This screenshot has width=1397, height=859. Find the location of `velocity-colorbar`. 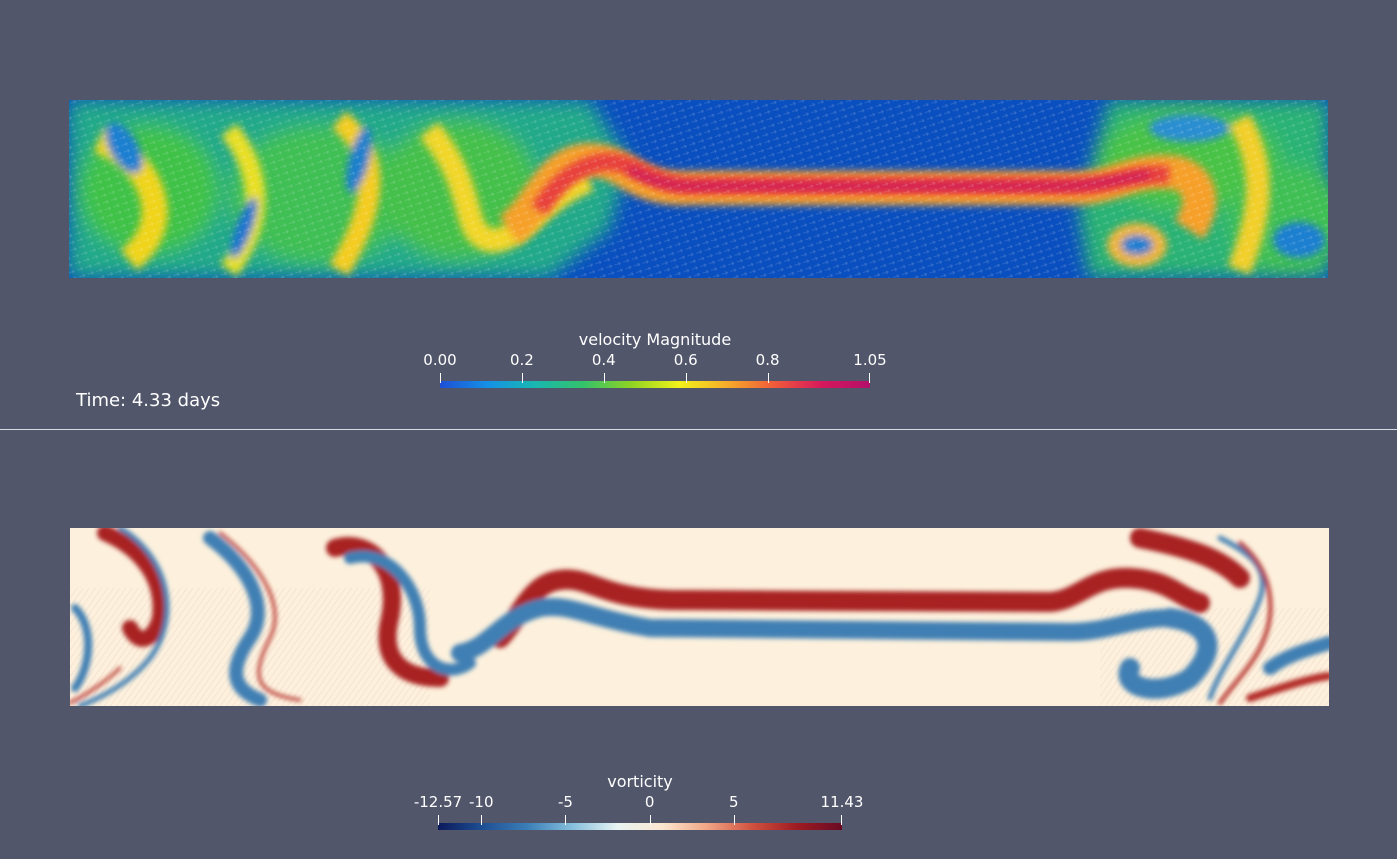

velocity-colorbar is located at coordinates (655, 384).